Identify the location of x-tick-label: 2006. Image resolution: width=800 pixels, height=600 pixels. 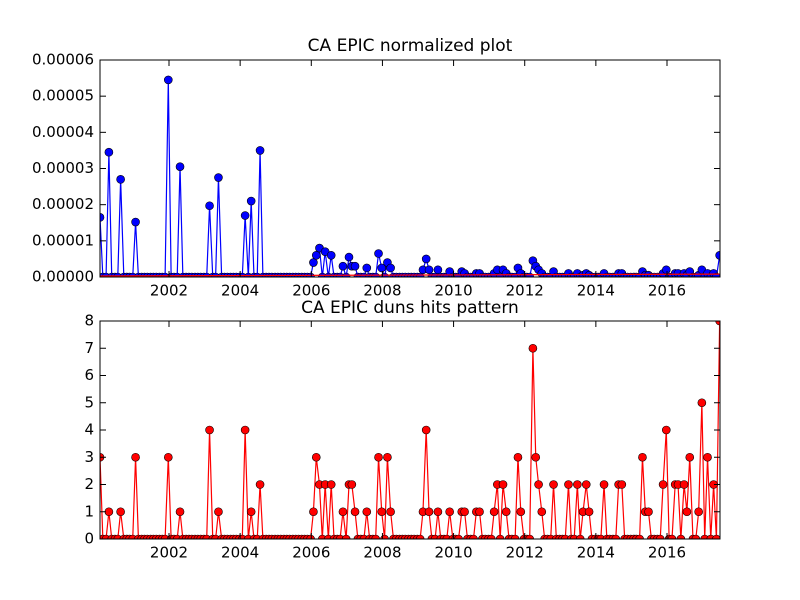
(311, 291).